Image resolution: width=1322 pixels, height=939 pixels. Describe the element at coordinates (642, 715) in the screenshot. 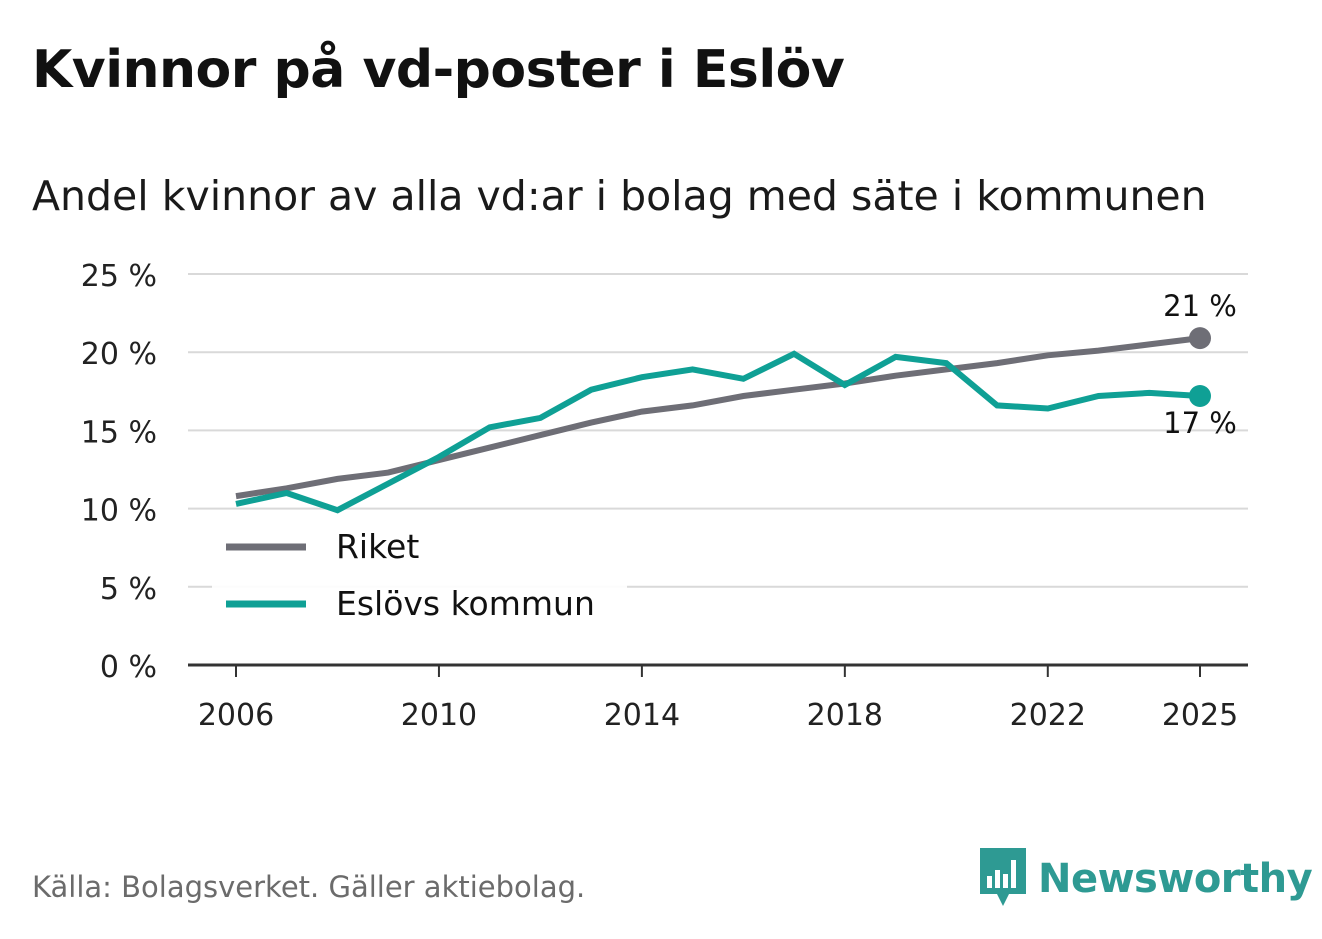

I see `x-tick-label: 2014` at that location.